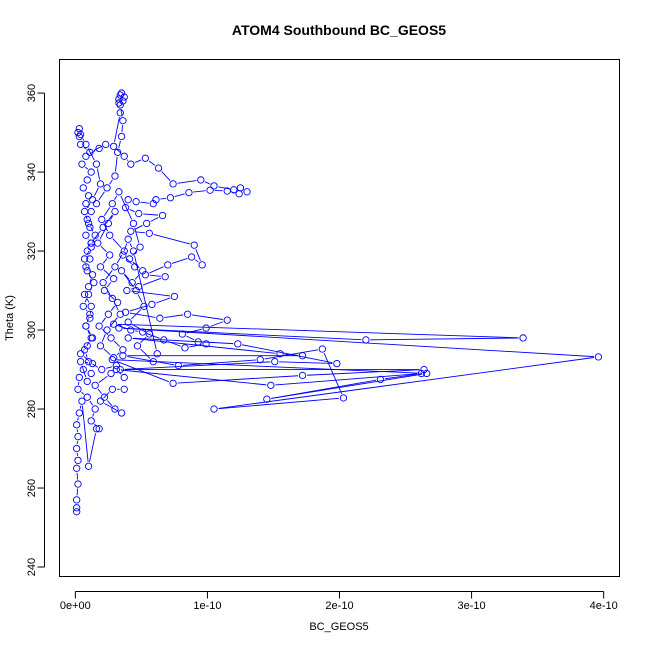 The width and height of the screenshot is (650, 650). Describe the element at coordinates (604, 606) in the screenshot. I see `x-tick-label: 4e-10` at that location.